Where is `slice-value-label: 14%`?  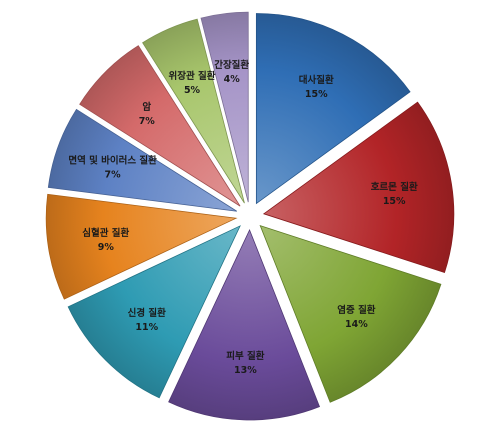
slice-value-label: 14% is located at coordinates (356, 324).